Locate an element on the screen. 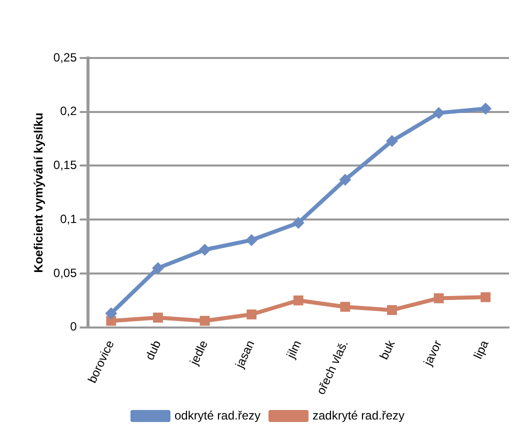 This screenshot has width=529, height=448. y-tick-label: 0,25 is located at coordinates (65, 57).